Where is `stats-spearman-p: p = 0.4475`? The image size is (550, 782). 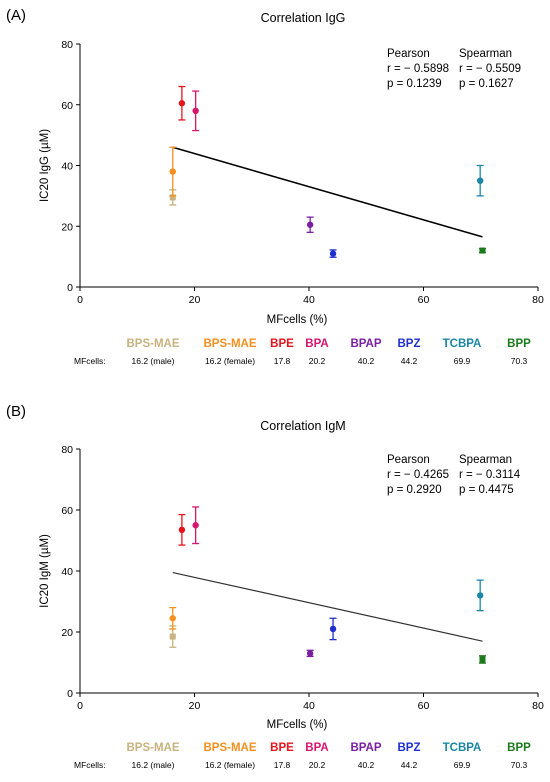 stats-spearman-p: p = 0.4475 is located at coordinates (486, 490).